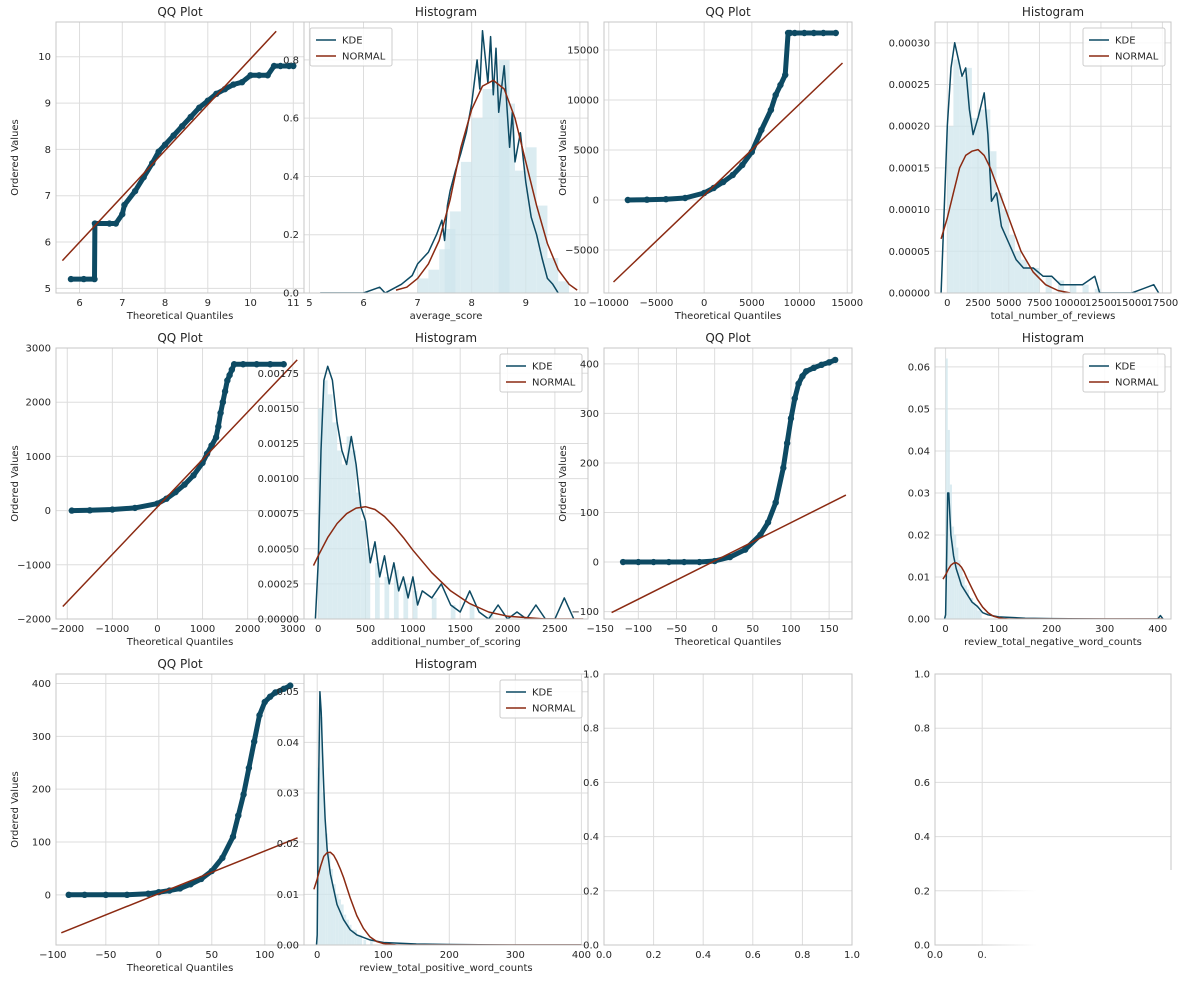 The width and height of the screenshot is (1185, 981). I want to click on x-tick-label: −2000, so click(67, 629).